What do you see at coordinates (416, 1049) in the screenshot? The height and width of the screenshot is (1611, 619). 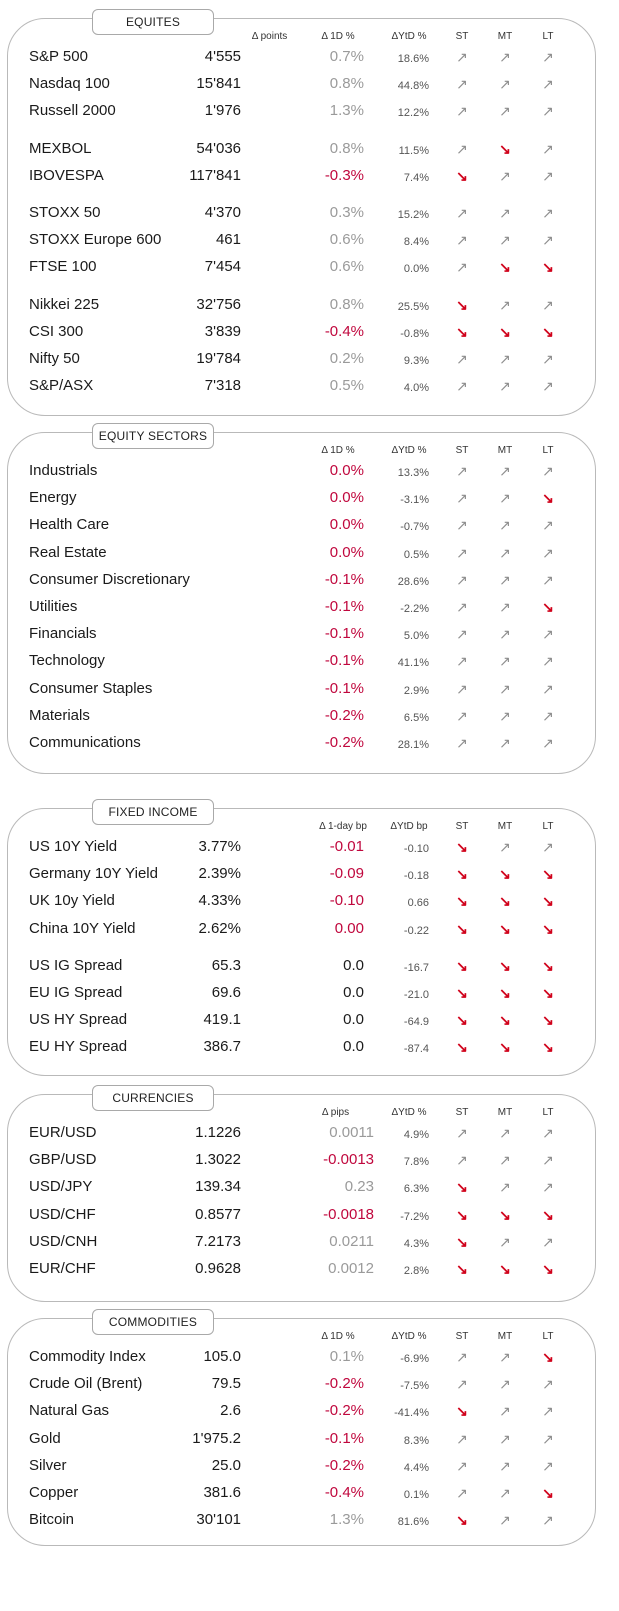 I see `ytd-change: -87.4` at bounding box center [416, 1049].